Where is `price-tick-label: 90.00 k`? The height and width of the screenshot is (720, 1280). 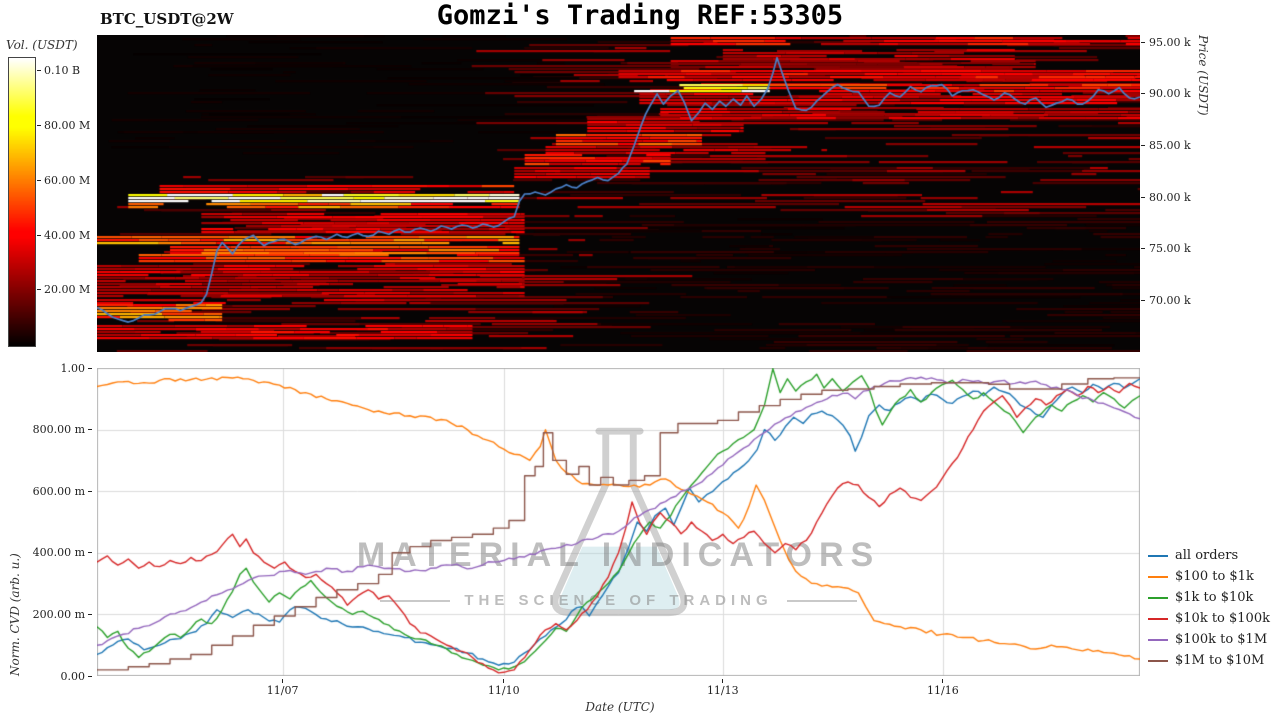 price-tick-label: 90.00 k is located at coordinates (1166, 94).